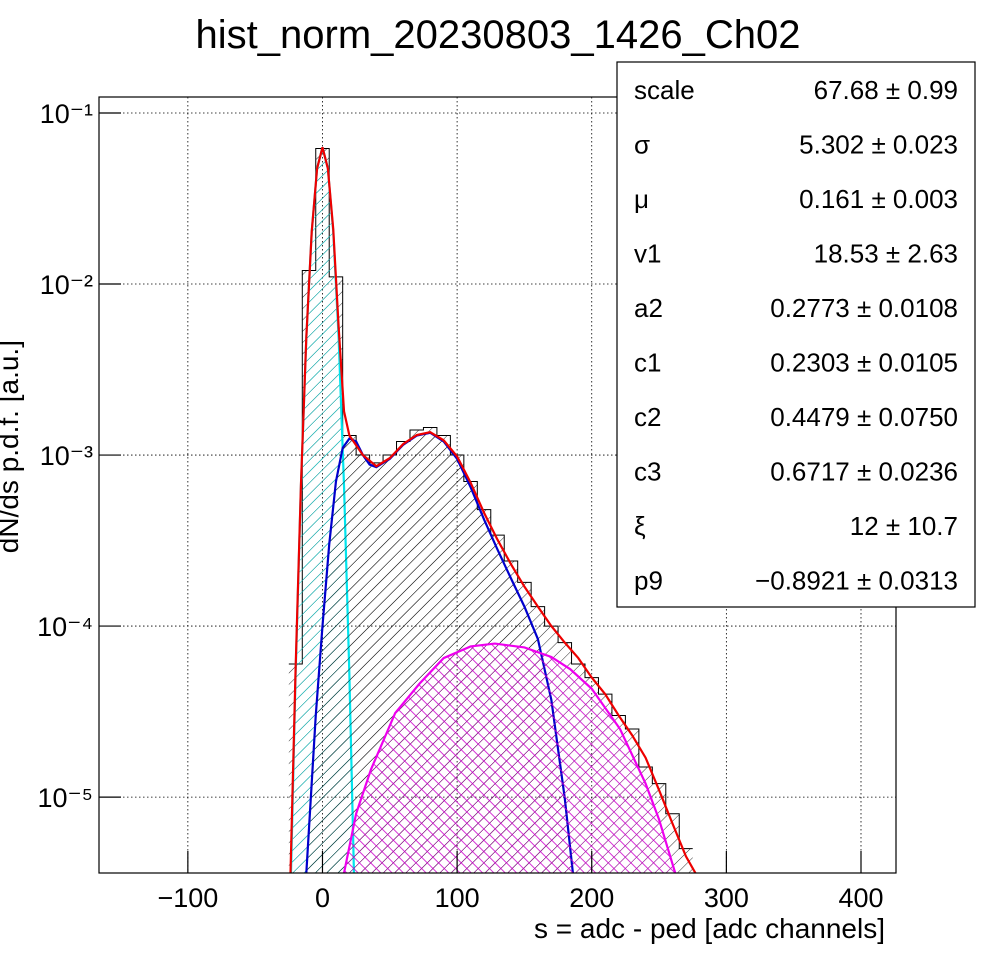 The image size is (996, 972). What do you see at coordinates (886, 253) in the screenshot?
I see `stat-value: 18.53 ± 2.63` at bounding box center [886, 253].